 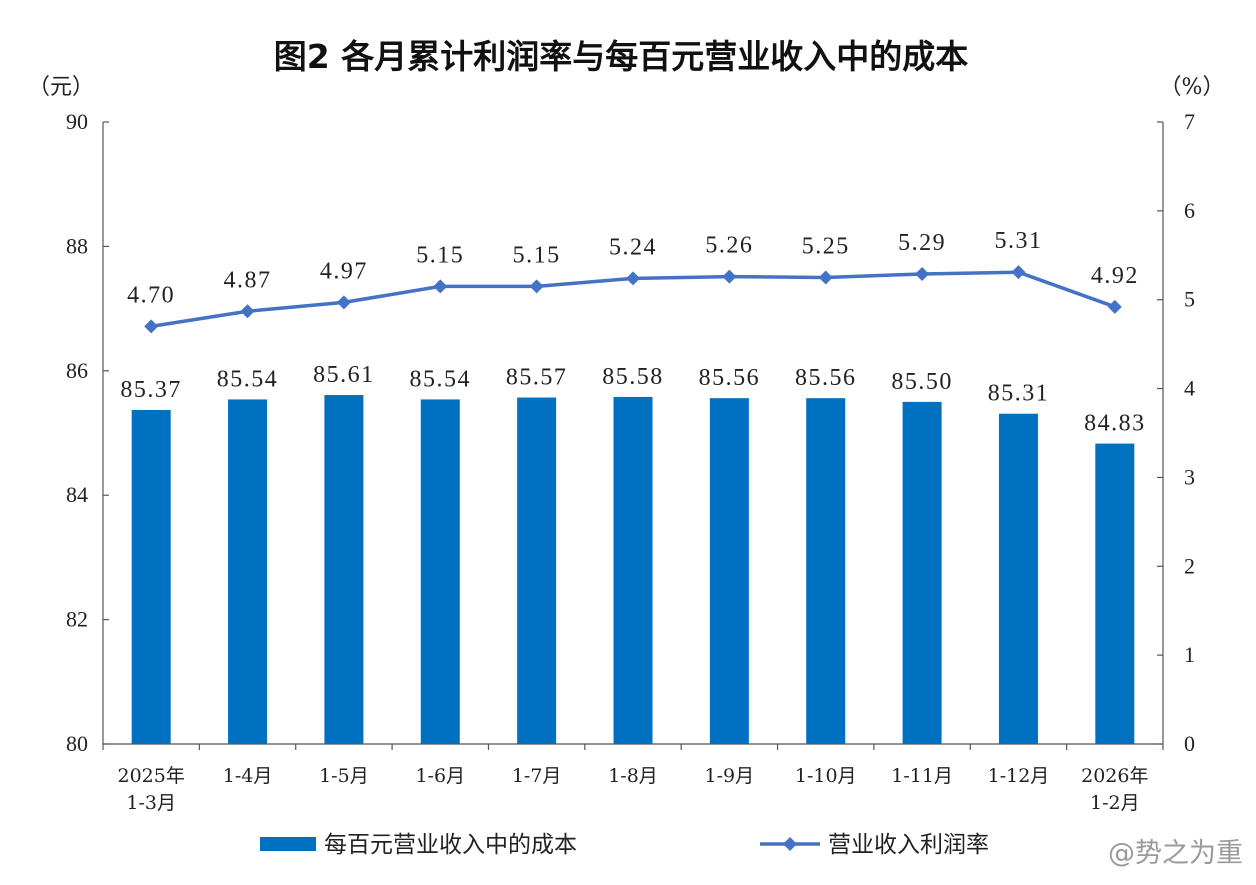 What do you see at coordinates (537, 378) in the screenshot?
I see `bar-data-label: 85.57` at bounding box center [537, 378].